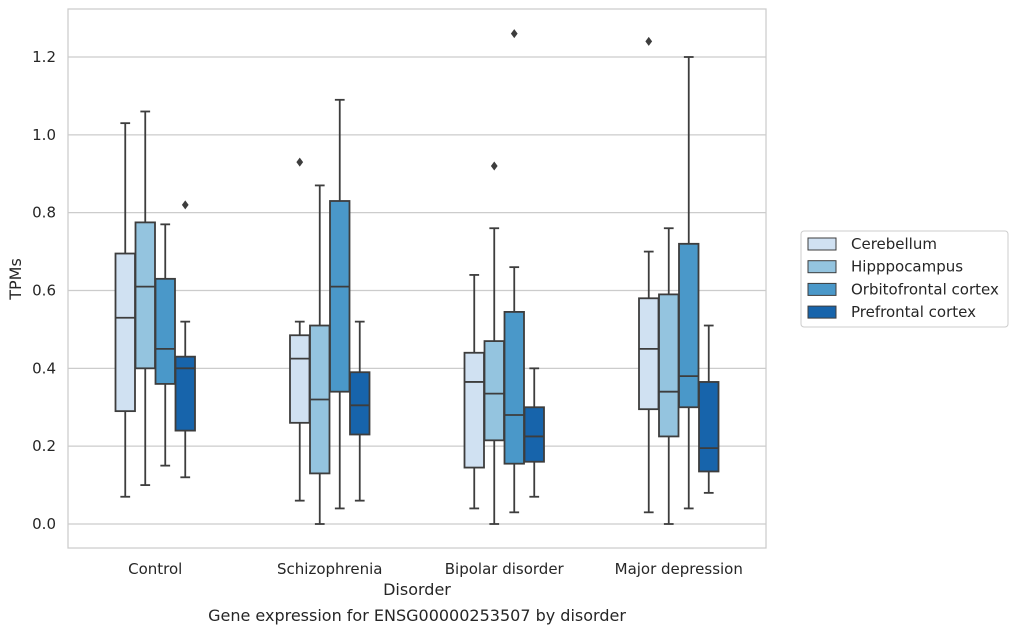 The image size is (1018, 634). Describe the element at coordinates (155, 569) in the screenshot. I see `x-tick-label: Control` at that location.